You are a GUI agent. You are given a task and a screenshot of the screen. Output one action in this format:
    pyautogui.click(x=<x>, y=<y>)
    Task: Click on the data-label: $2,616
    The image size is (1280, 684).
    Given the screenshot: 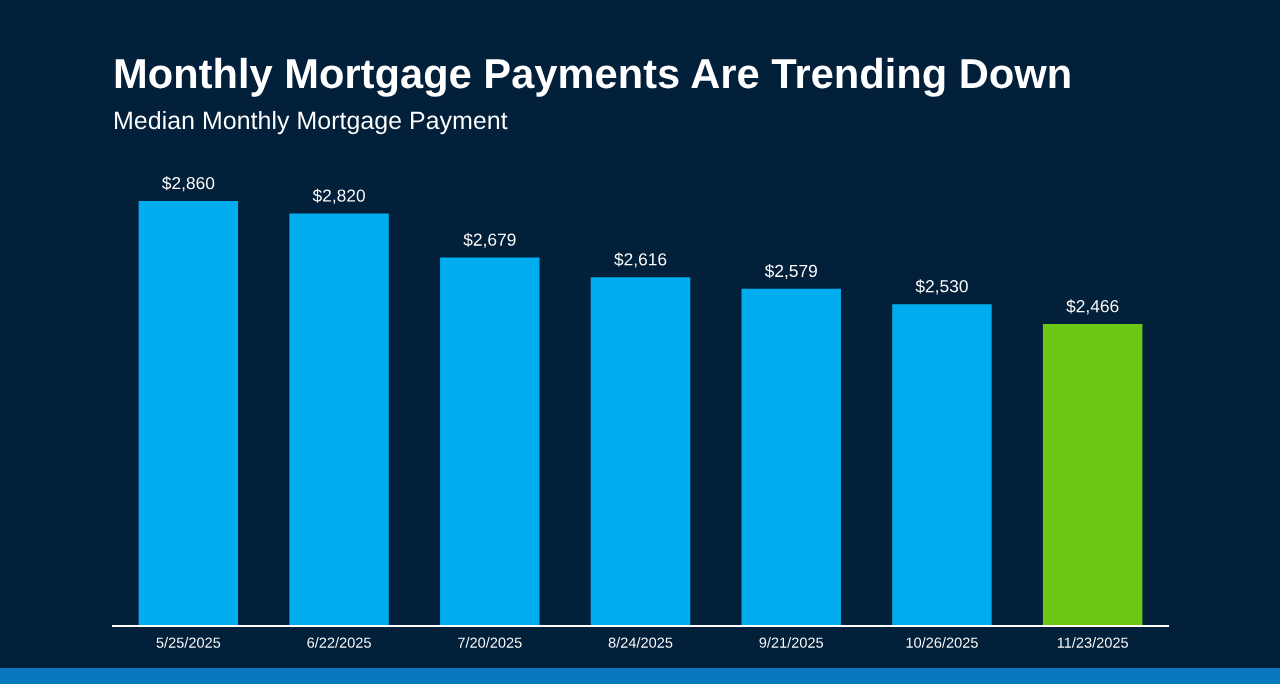 What is the action you would take?
    pyautogui.click(x=640, y=260)
    